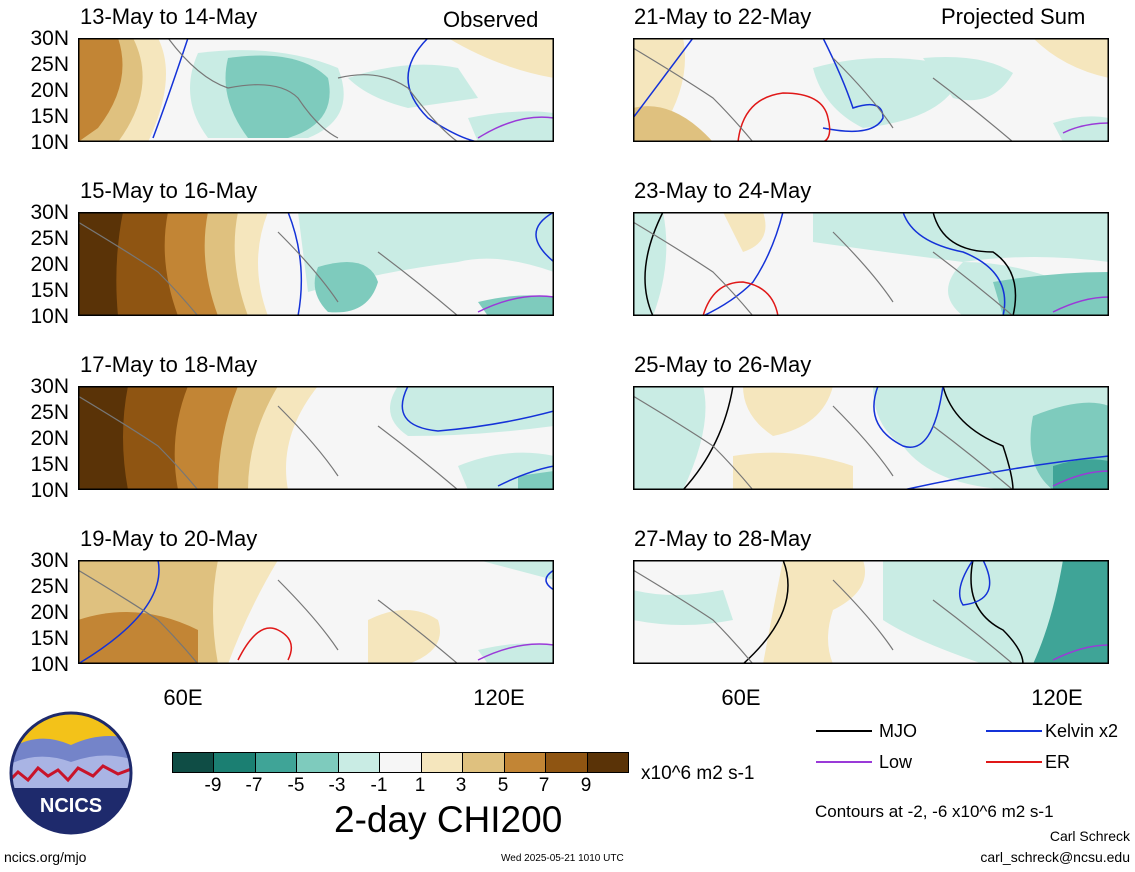 This screenshot has height=872, width=1135. What do you see at coordinates (871, 612) in the screenshot?
I see `map-panel-r4` at bounding box center [871, 612].